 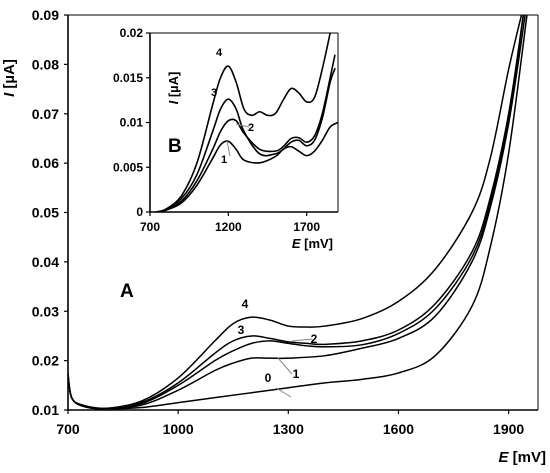 I want to click on inset-y-tick-label: 0.01, so click(x=132, y=123).